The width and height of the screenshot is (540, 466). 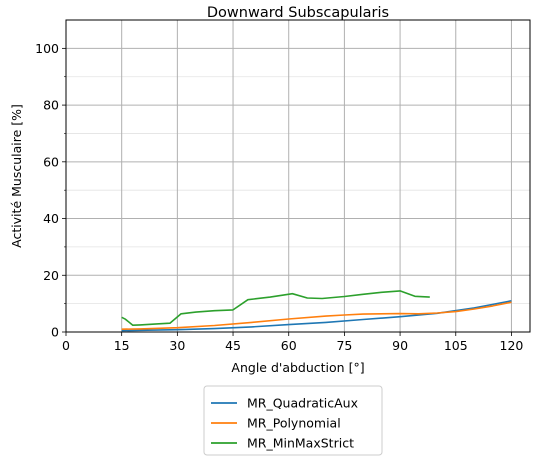 I want to click on x-tick-label: 90, so click(x=400, y=345).